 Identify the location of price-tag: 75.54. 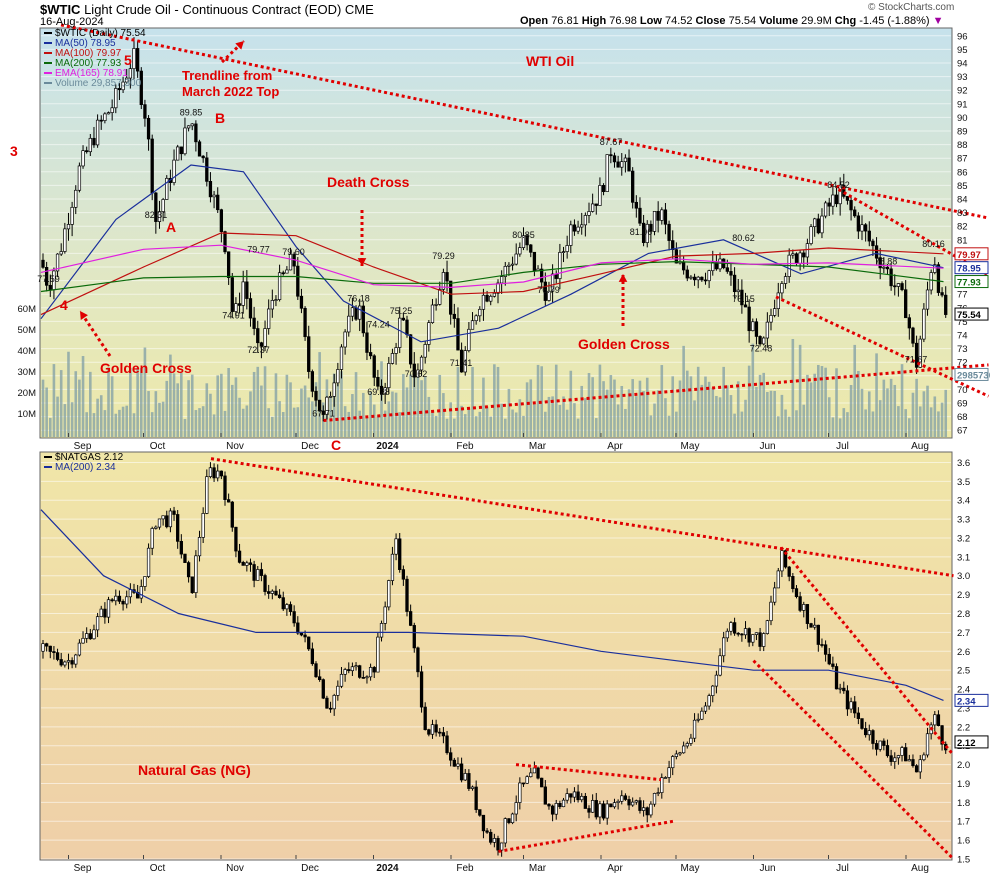
(971, 314).